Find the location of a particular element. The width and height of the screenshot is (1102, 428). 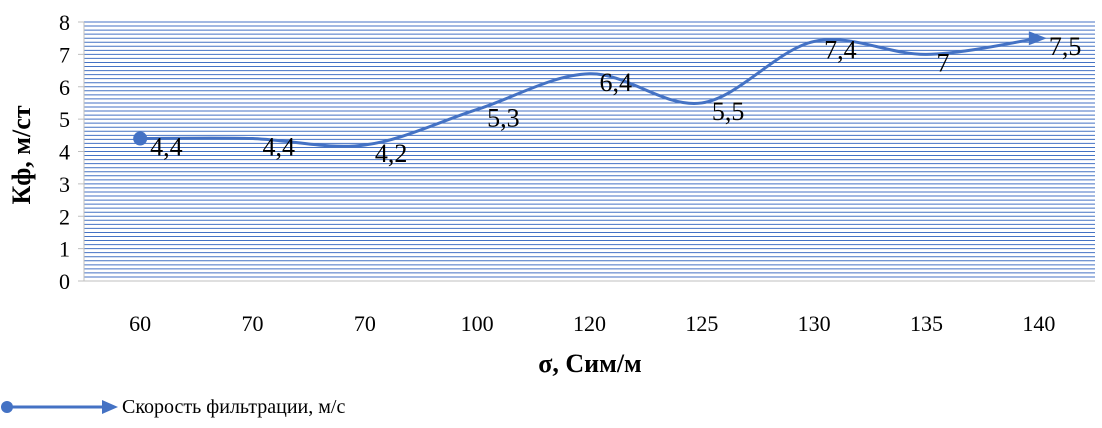

data-label: 7,4 is located at coordinates (840, 49).